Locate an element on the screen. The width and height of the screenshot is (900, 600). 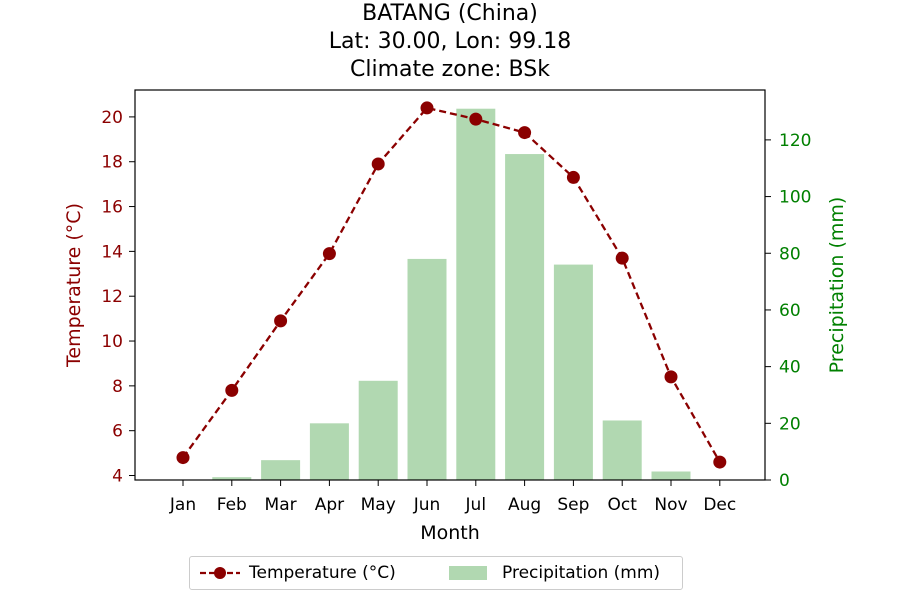
legend-temperature-swatch is located at coordinates (220, 573).